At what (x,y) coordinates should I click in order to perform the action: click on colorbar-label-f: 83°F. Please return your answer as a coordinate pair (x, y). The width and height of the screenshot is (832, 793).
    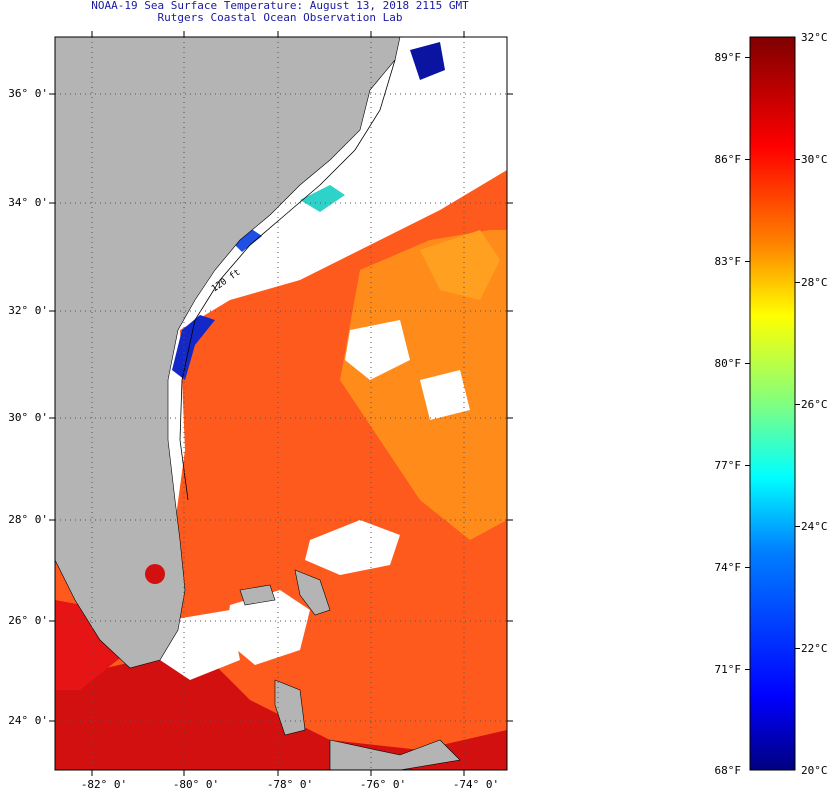
    Looking at the image, I should click on (728, 261).